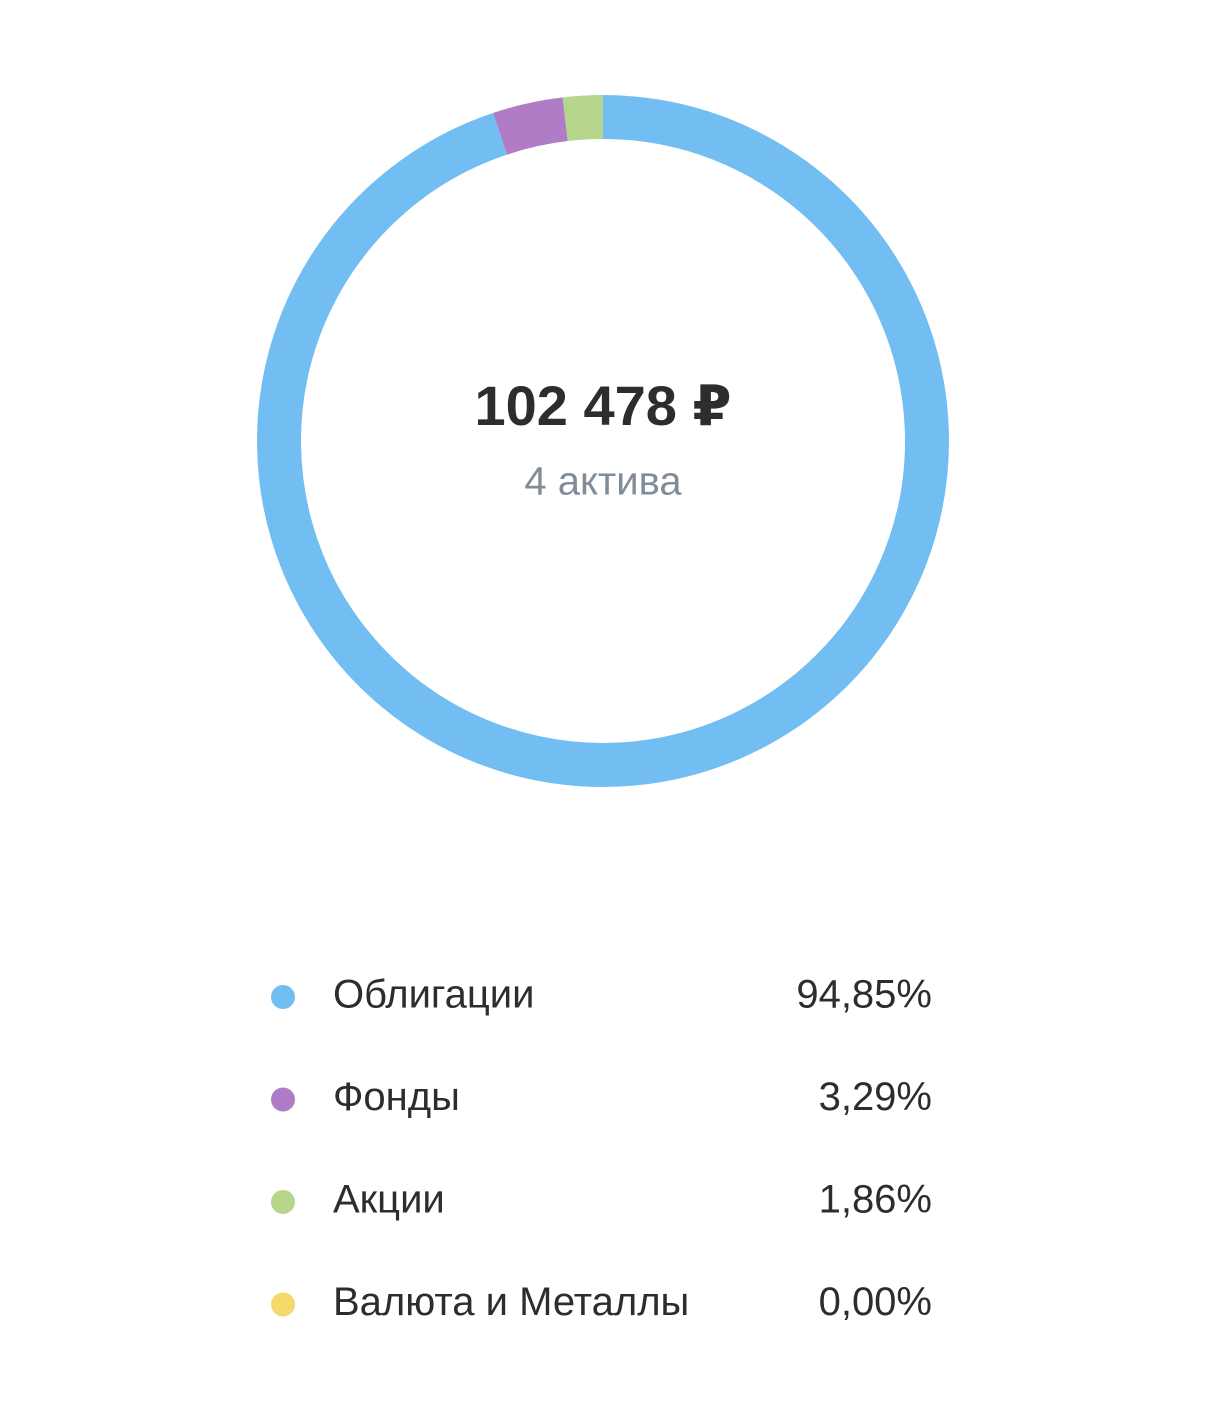 The height and width of the screenshot is (1423, 1206). Describe the element at coordinates (433, 995) in the screenshot. I see `legend-label: Облигации` at that location.